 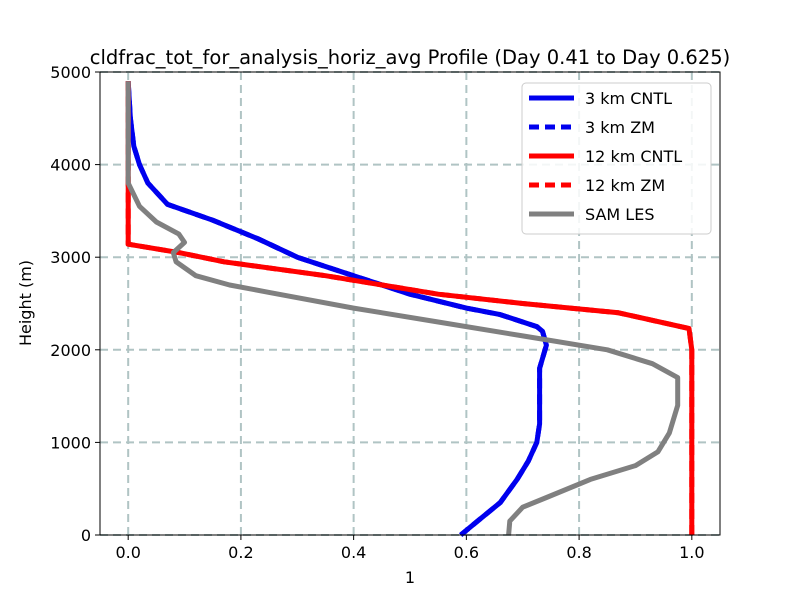 I want to click on x-axis-label: 1, so click(x=410, y=577).